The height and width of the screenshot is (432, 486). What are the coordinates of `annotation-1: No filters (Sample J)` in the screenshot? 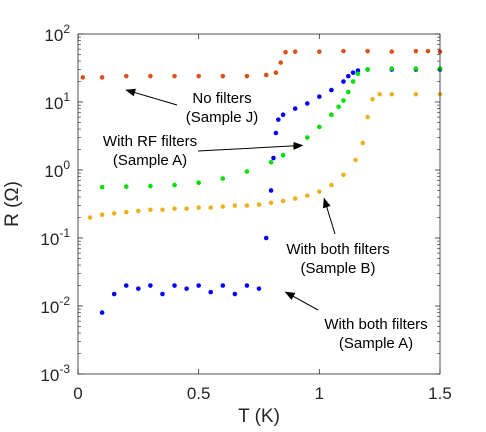 It's located at (192, 107).